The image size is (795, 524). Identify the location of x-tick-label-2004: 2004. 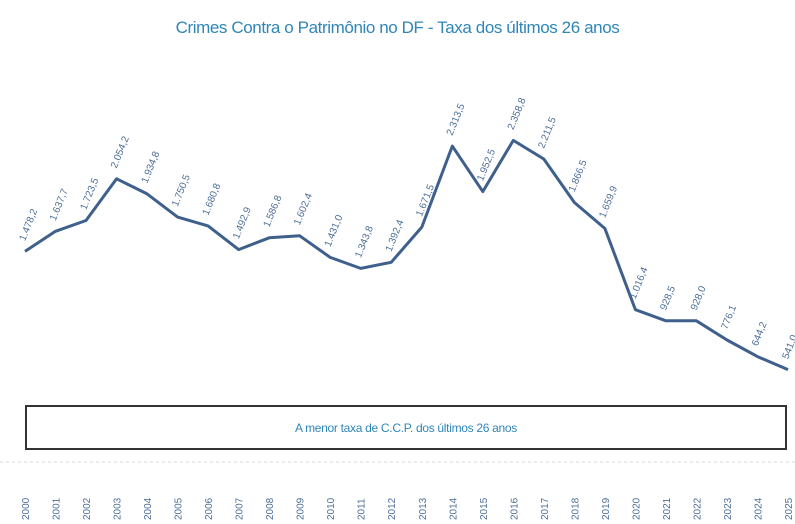
(148, 508).